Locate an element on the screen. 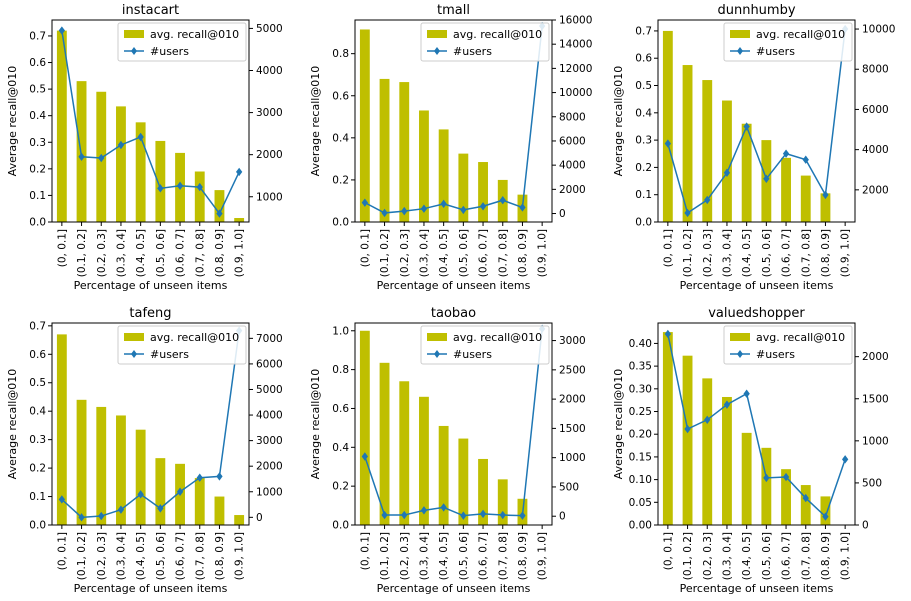  ytick-label: 0.3 is located at coordinates (643, 141).